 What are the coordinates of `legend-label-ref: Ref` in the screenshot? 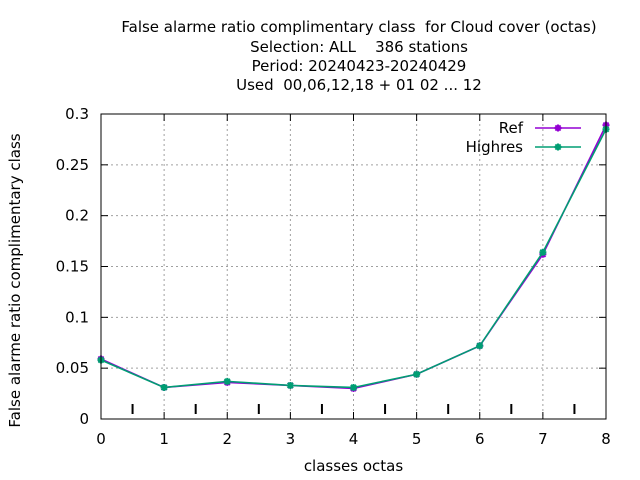 It's located at (511, 128).